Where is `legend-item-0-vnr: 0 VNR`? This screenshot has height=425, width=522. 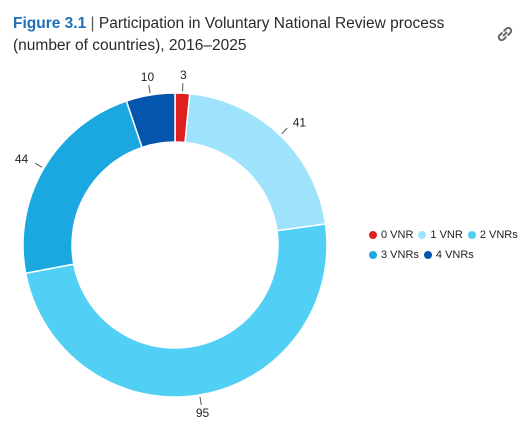
legend-item-0-vnr: 0 VNR is located at coordinates (391, 235).